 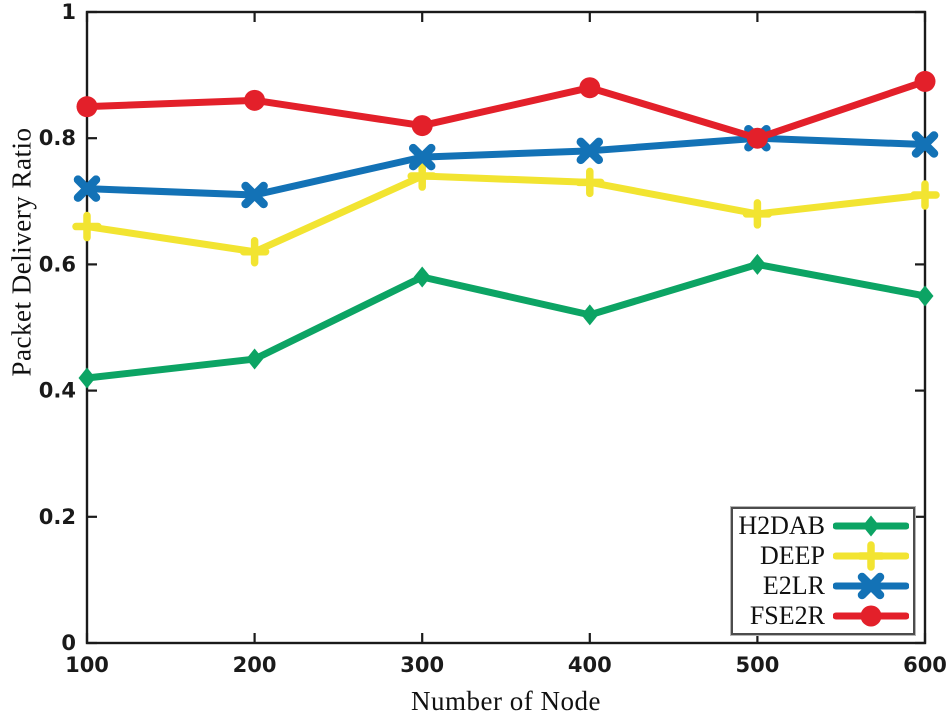 I want to click on x-tick-label: 400, so click(x=590, y=665).